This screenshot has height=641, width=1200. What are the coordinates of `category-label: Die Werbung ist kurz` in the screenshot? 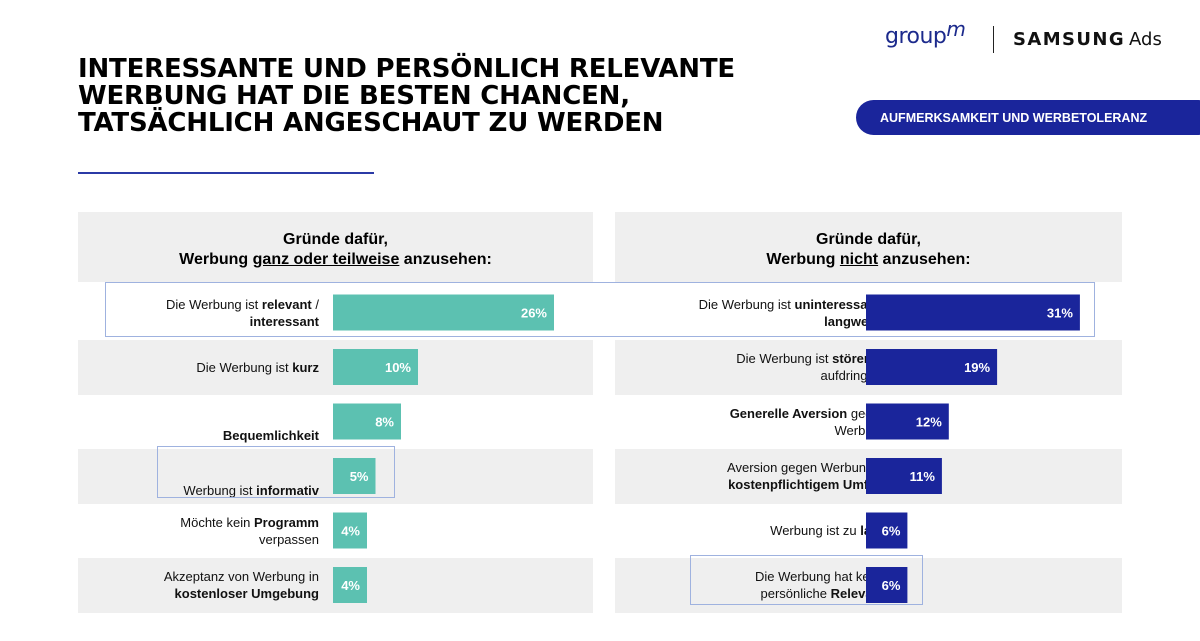 It's located at (257, 367).